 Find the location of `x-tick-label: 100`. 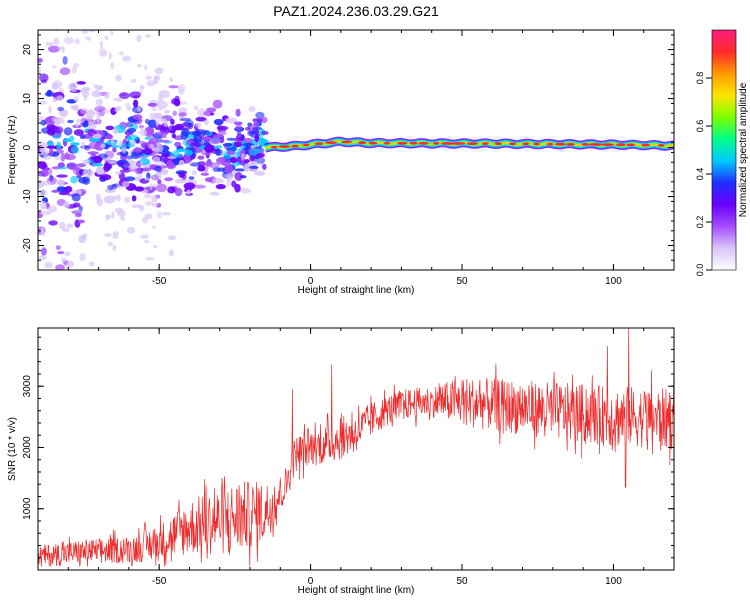

x-tick-label: 100 is located at coordinates (613, 581).